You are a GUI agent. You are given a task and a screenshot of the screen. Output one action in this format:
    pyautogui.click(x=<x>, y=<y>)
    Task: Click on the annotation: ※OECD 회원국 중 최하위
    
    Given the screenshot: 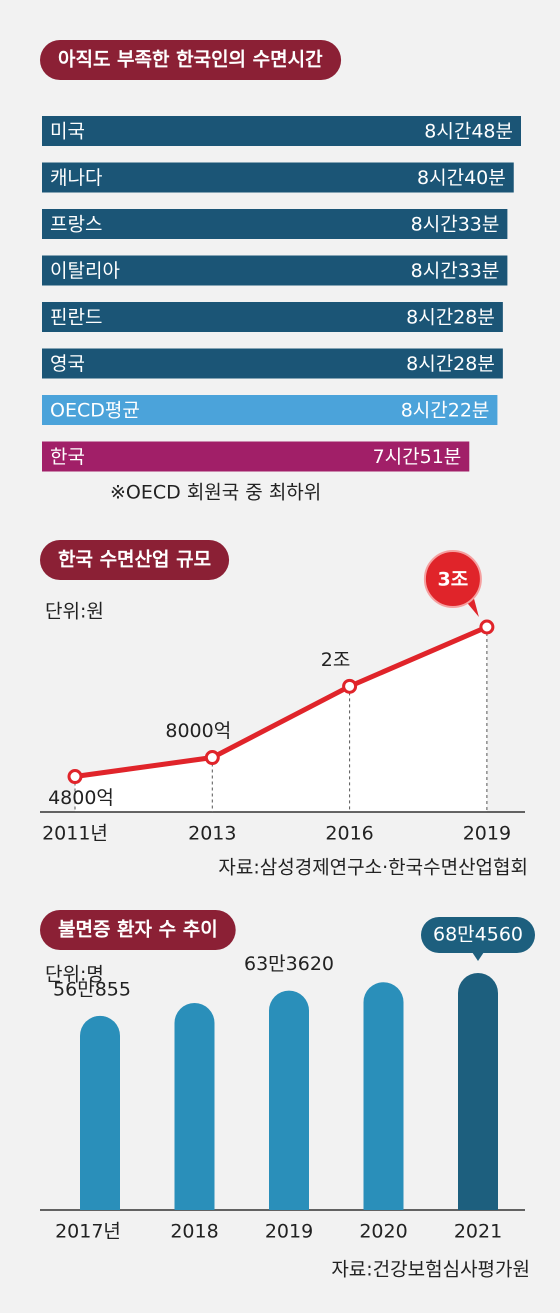 What is the action you would take?
    pyautogui.click(x=215, y=493)
    